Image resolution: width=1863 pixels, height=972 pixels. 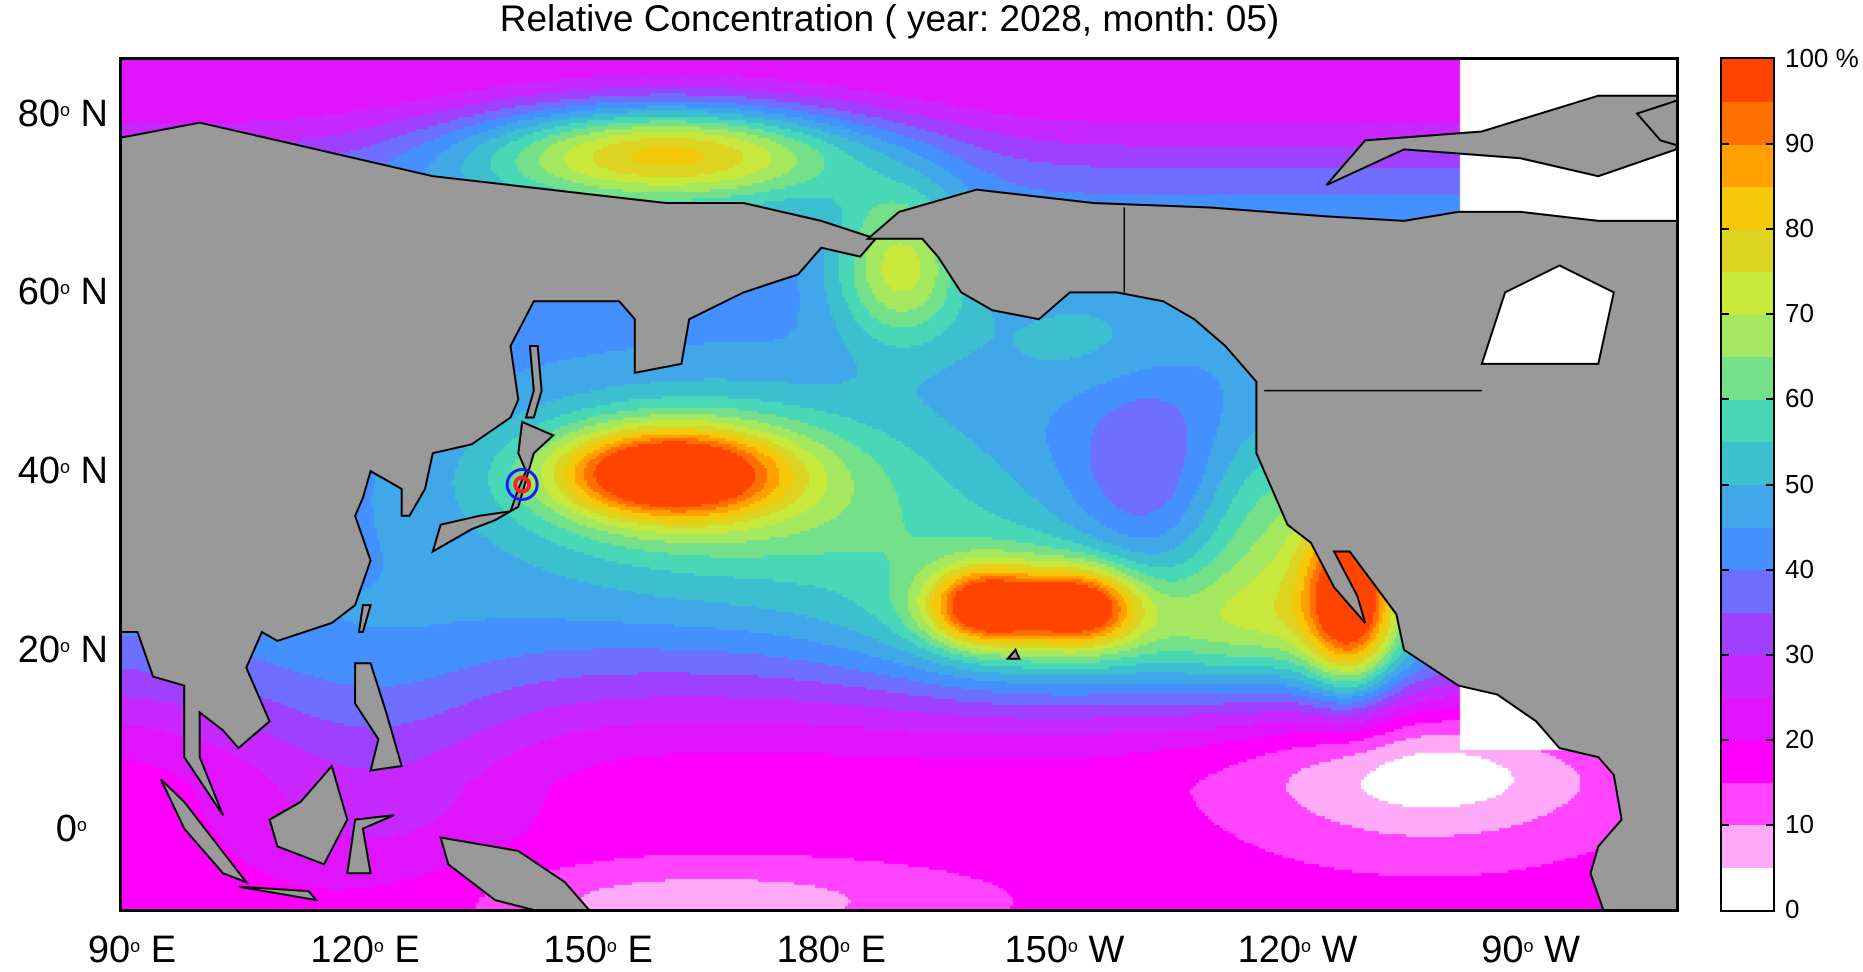 I want to click on colorbar-tick-label: 90, so click(x=1799, y=143).